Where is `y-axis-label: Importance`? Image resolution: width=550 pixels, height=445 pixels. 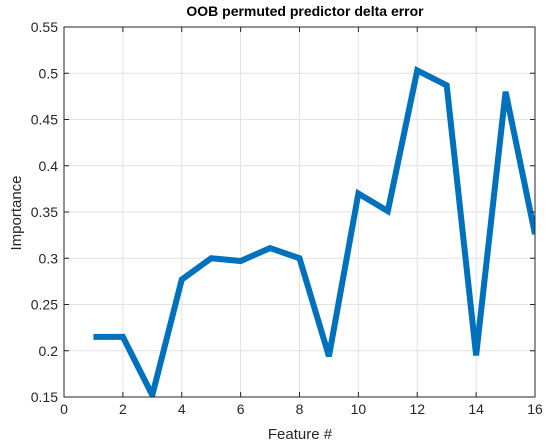
y-axis-label: Importance is located at coordinates (16, 212).